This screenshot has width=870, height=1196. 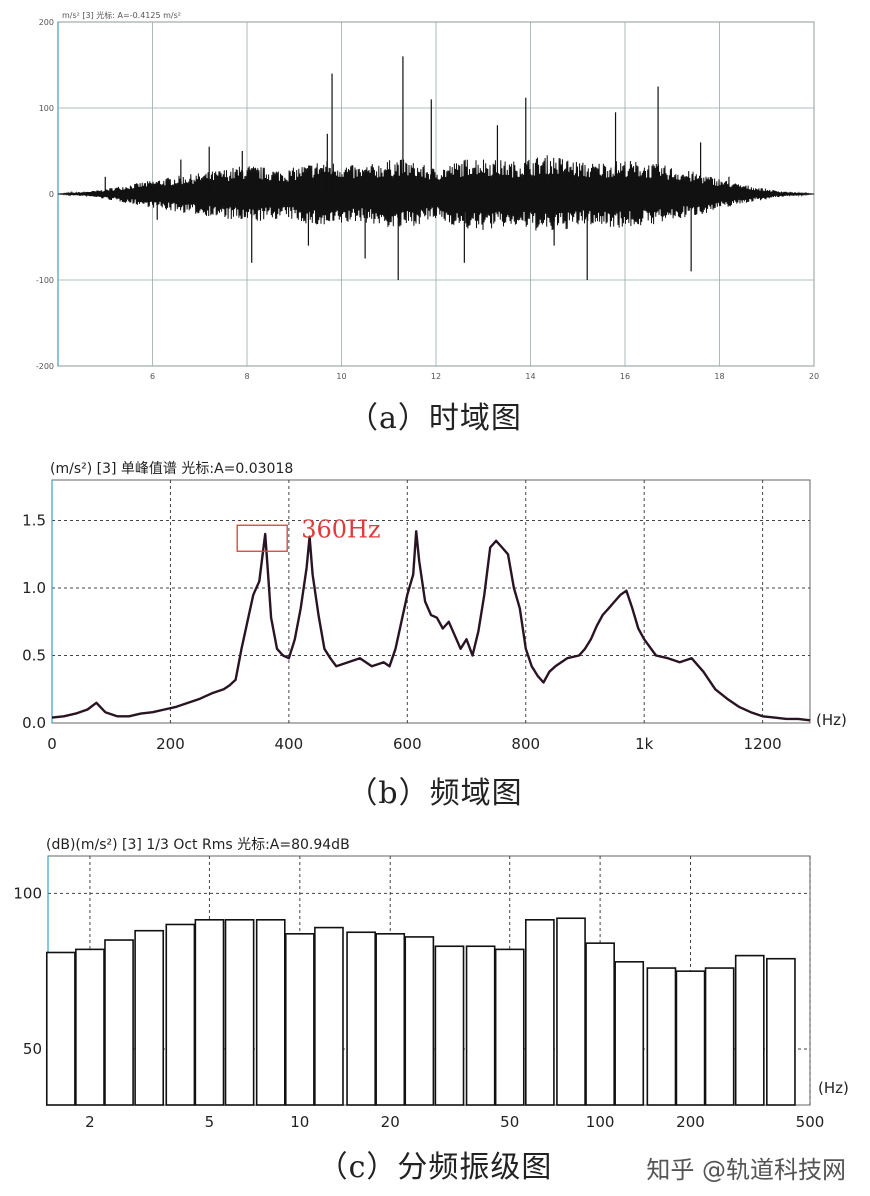 I want to click on signal-waveform, so click(x=436, y=193).